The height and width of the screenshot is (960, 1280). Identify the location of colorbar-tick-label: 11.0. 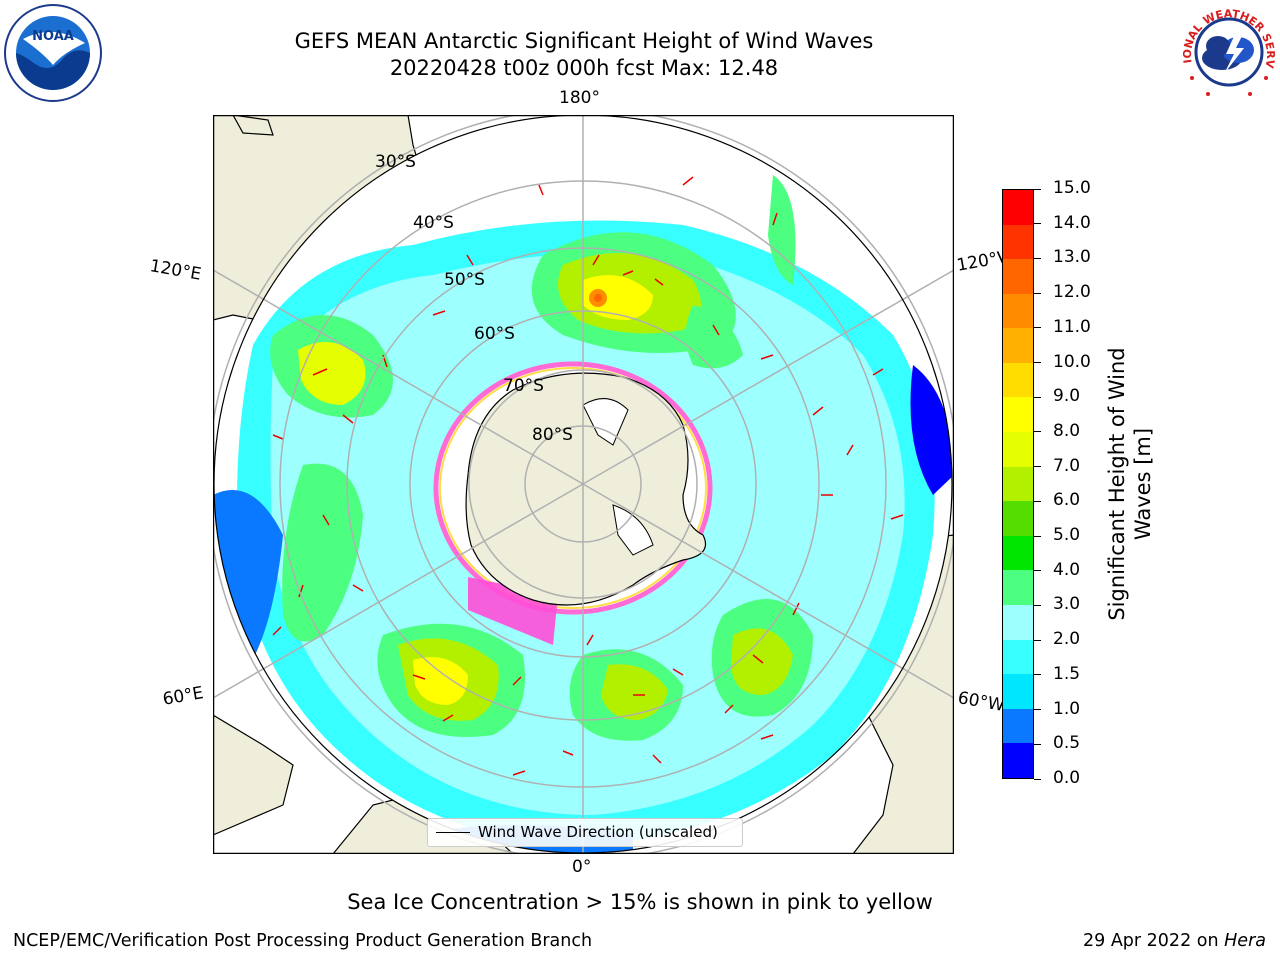
(1072, 326).